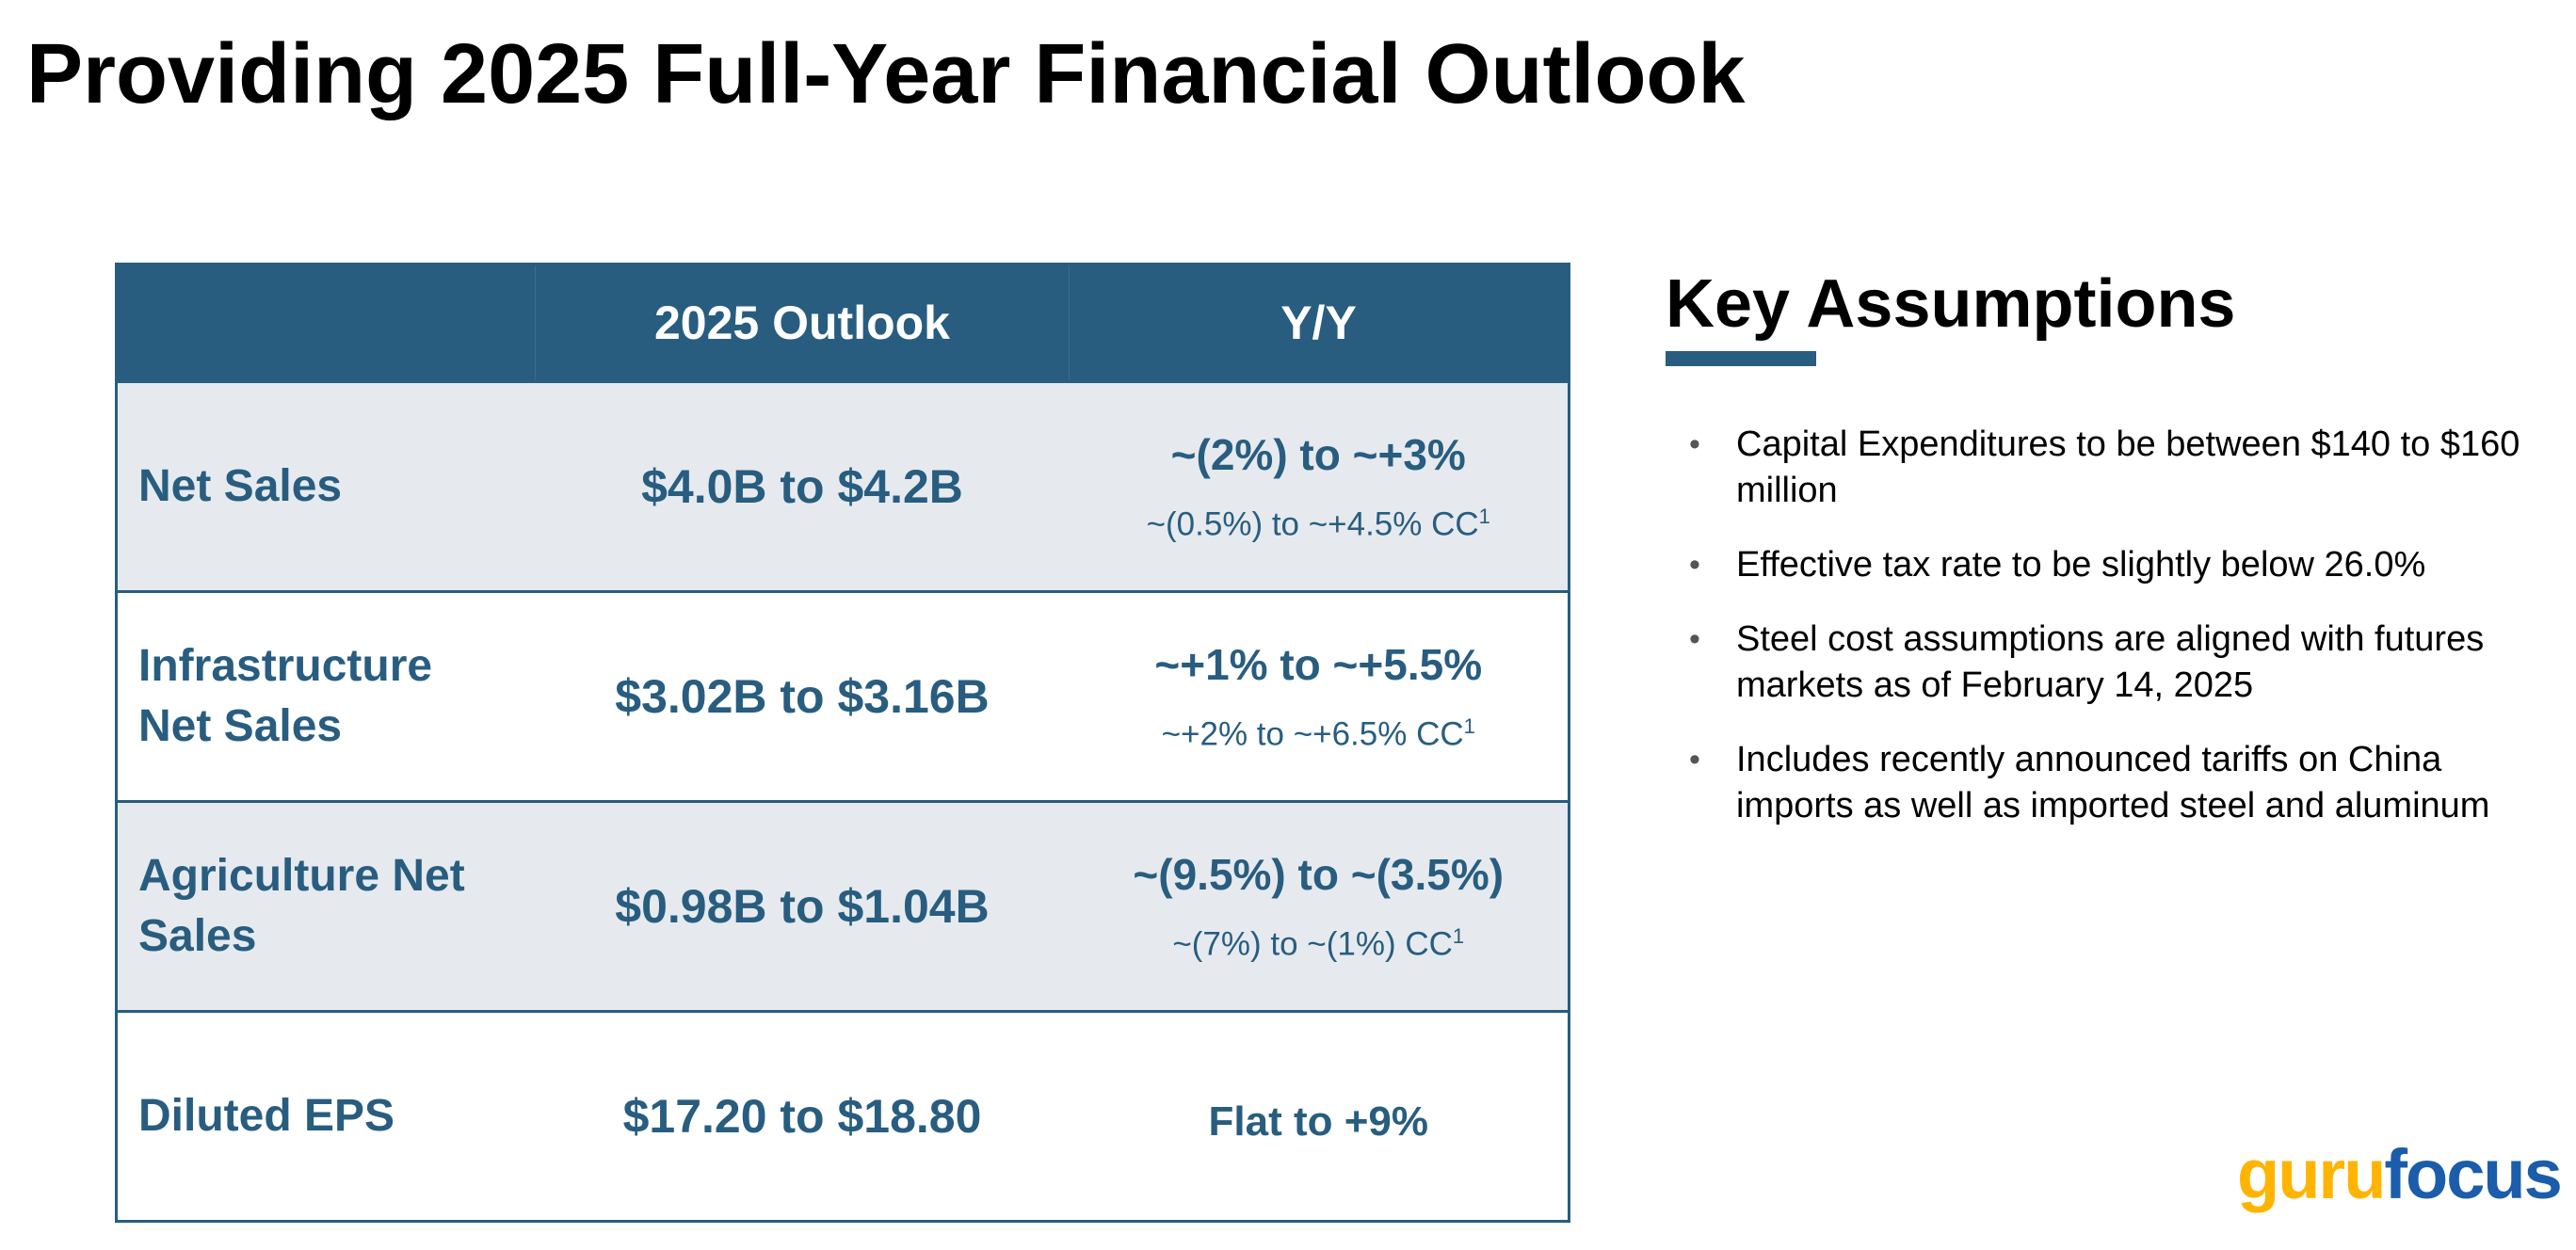  I want to click on cc-value: ~+2% to ~+6.5% CC1, so click(1319, 734).